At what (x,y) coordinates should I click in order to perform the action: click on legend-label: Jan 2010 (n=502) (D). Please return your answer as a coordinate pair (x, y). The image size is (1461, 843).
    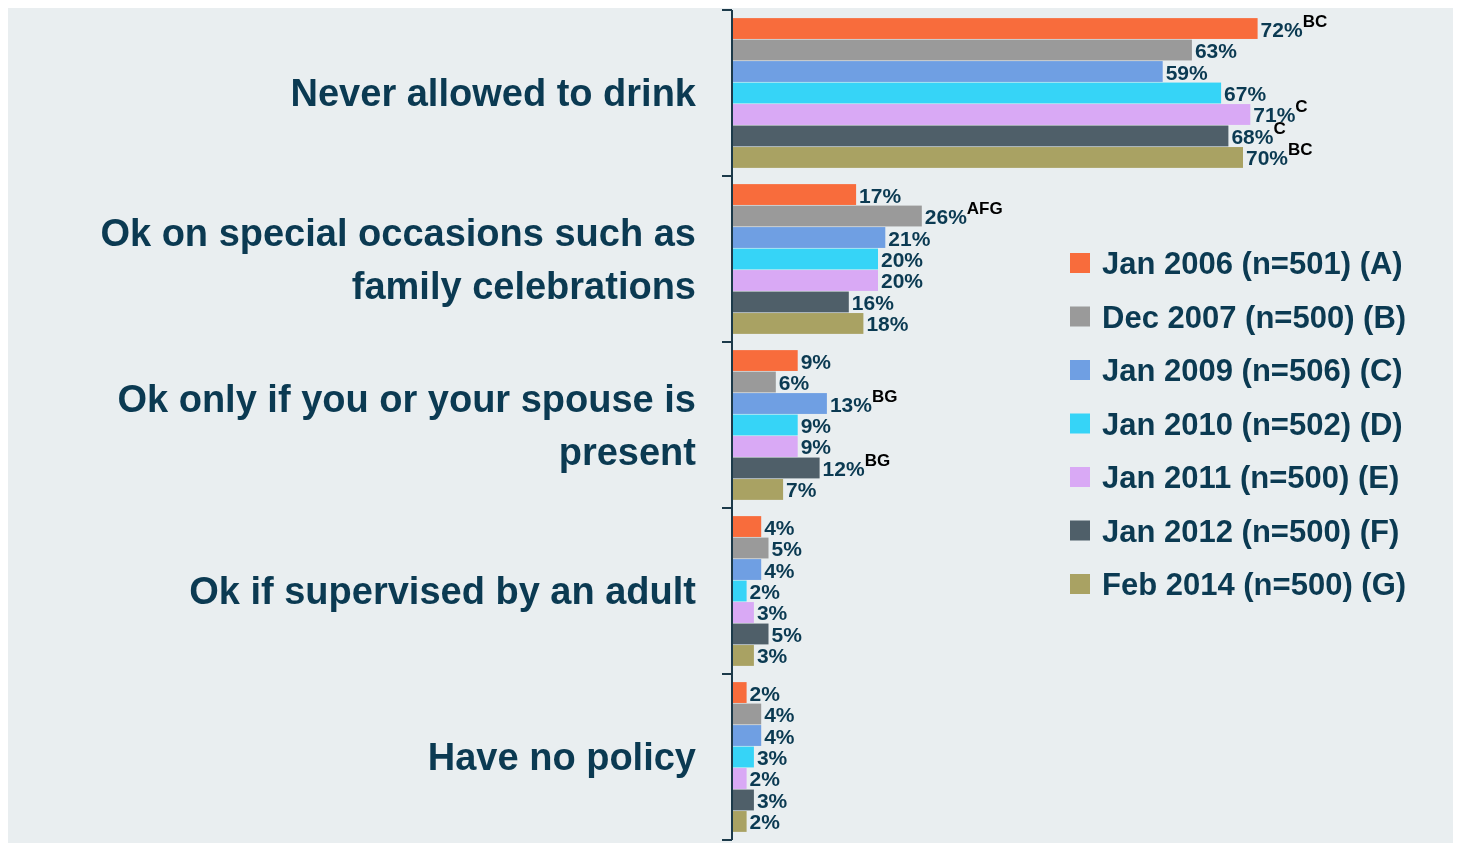
    Looking at the image, I should click on (1252, 424).